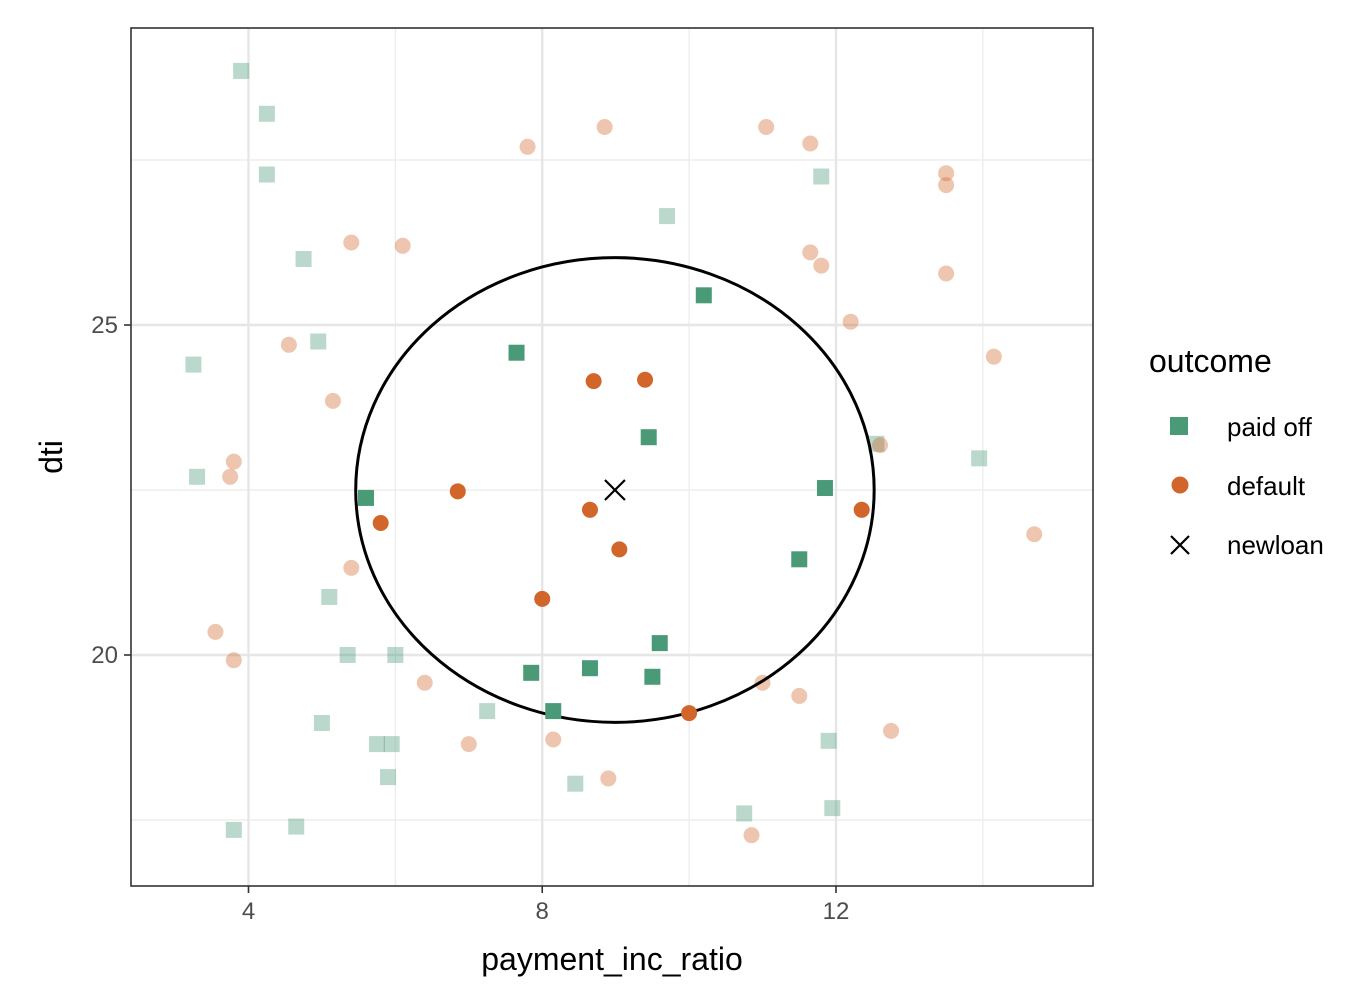 This screenshot has height=986, width=1362. I want to click on y-tick-label: 25, so click(104, 325).